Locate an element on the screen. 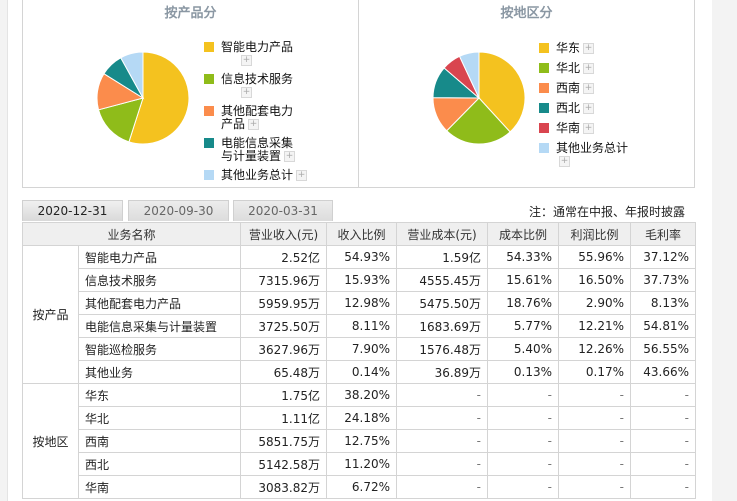 The width and height of the screenshot is (737, 501). legend-item: 其他配套电力产品 + is located at coordinates (251, 118).